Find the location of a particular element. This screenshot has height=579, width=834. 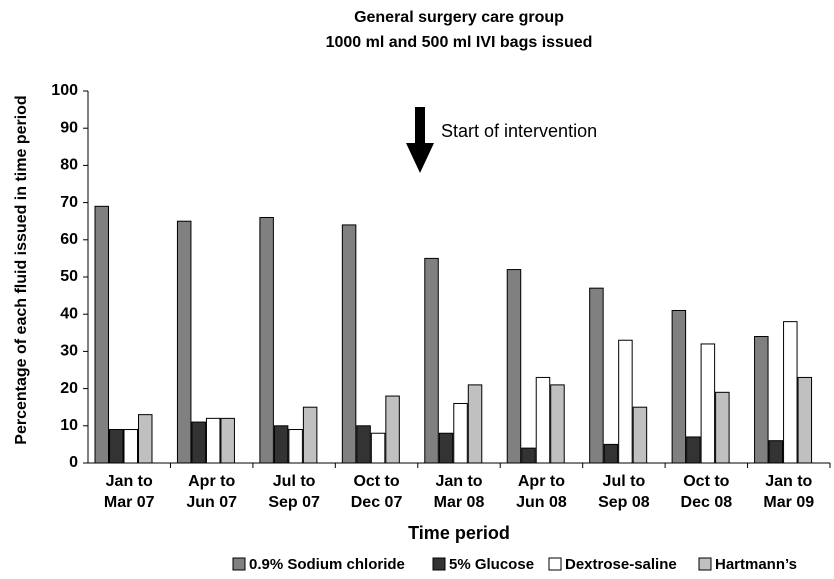

y-tick-label: 100 is located at coordinates (64, 90).